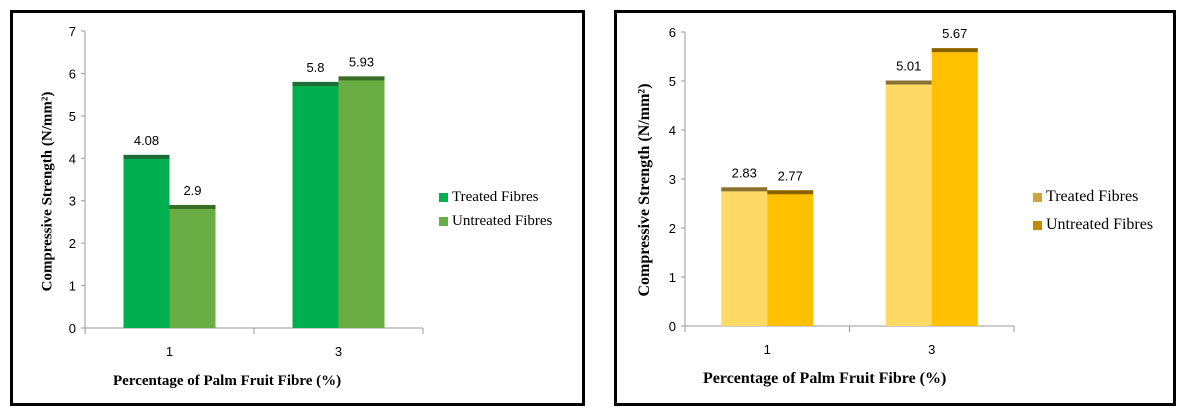 This screenshot has height=411, width=1183. Describe the element at coordinates (72, 31) in the screenshot. I see `y-tick-label: 7` at that location.